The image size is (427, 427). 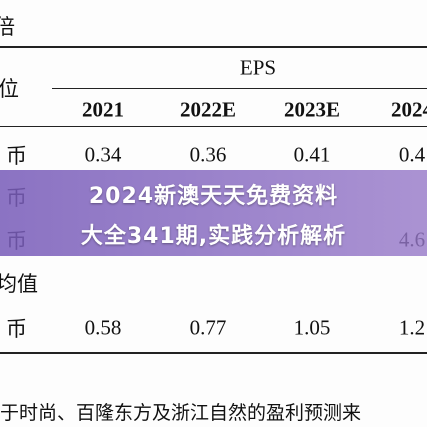 I want to click on cell: 0.36, so click(x=208, y=154).